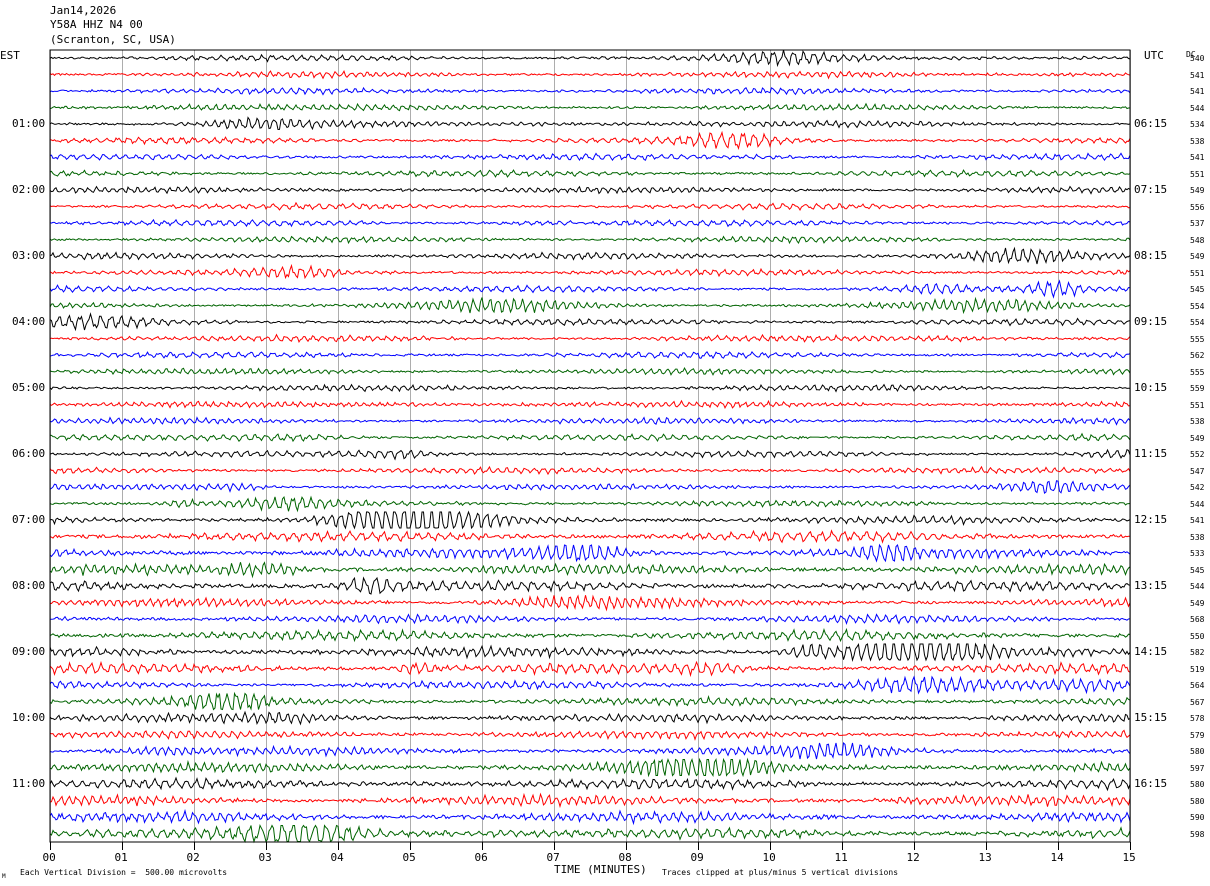  Describe the element at coordinates (1197, 405) in the screenshot. I see `dc-offset-label: 551` at that location.